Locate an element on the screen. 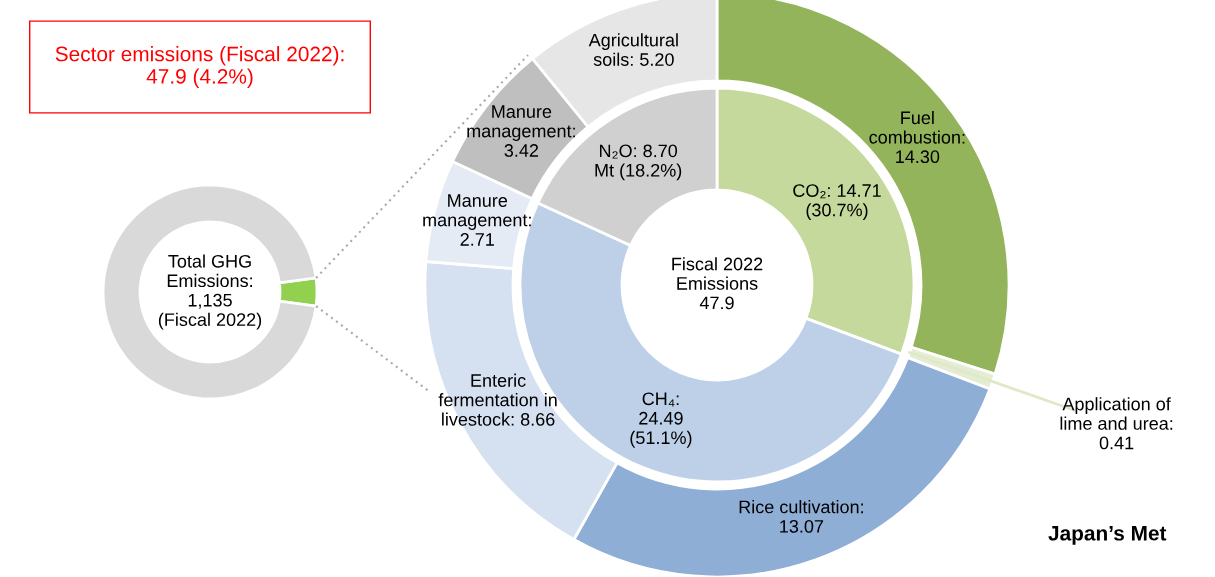  data-label: Application of lime and urea: 0.41 is located at coordinates (1116, 423).